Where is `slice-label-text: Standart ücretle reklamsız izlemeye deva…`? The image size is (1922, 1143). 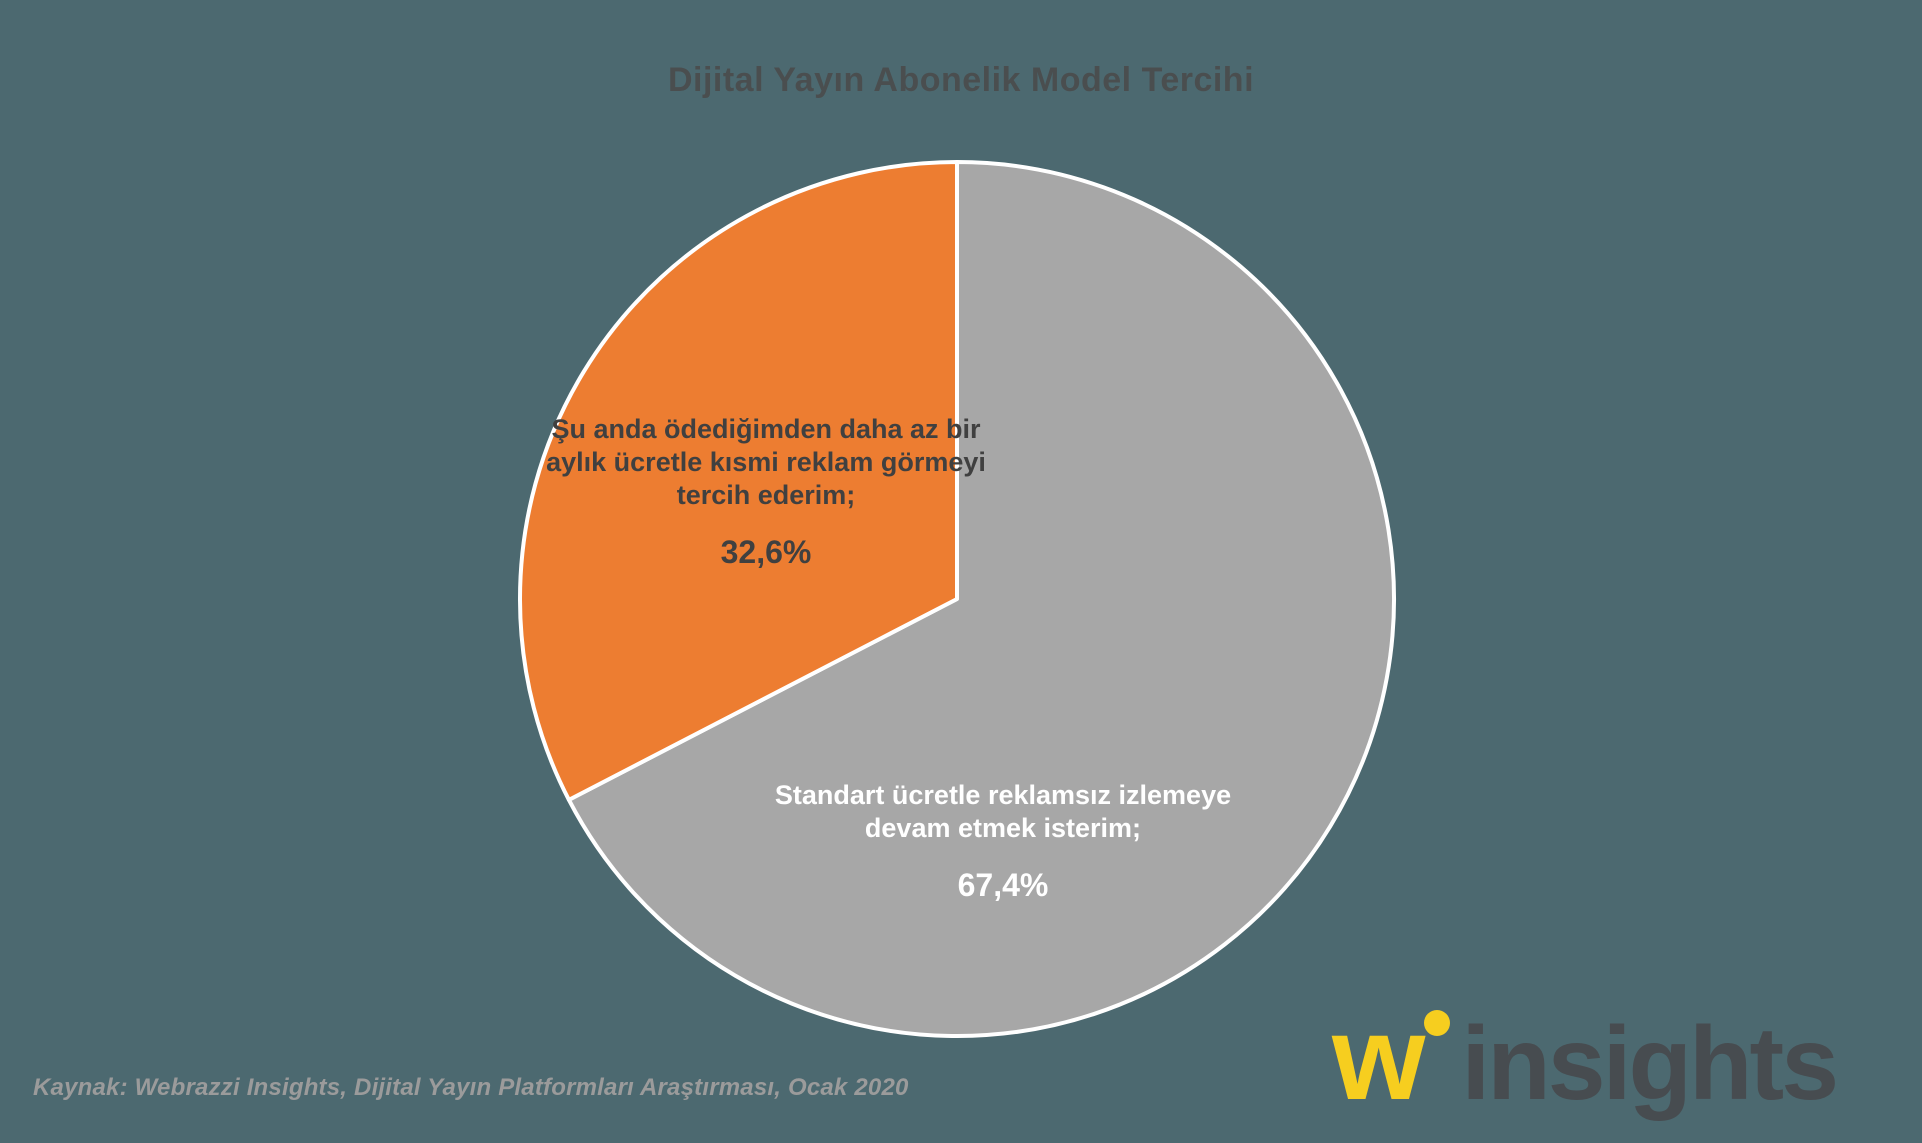
slice-label-text: Standart ücretle reklamsız izlemeye deva… is located at coordinates (1003, 811).